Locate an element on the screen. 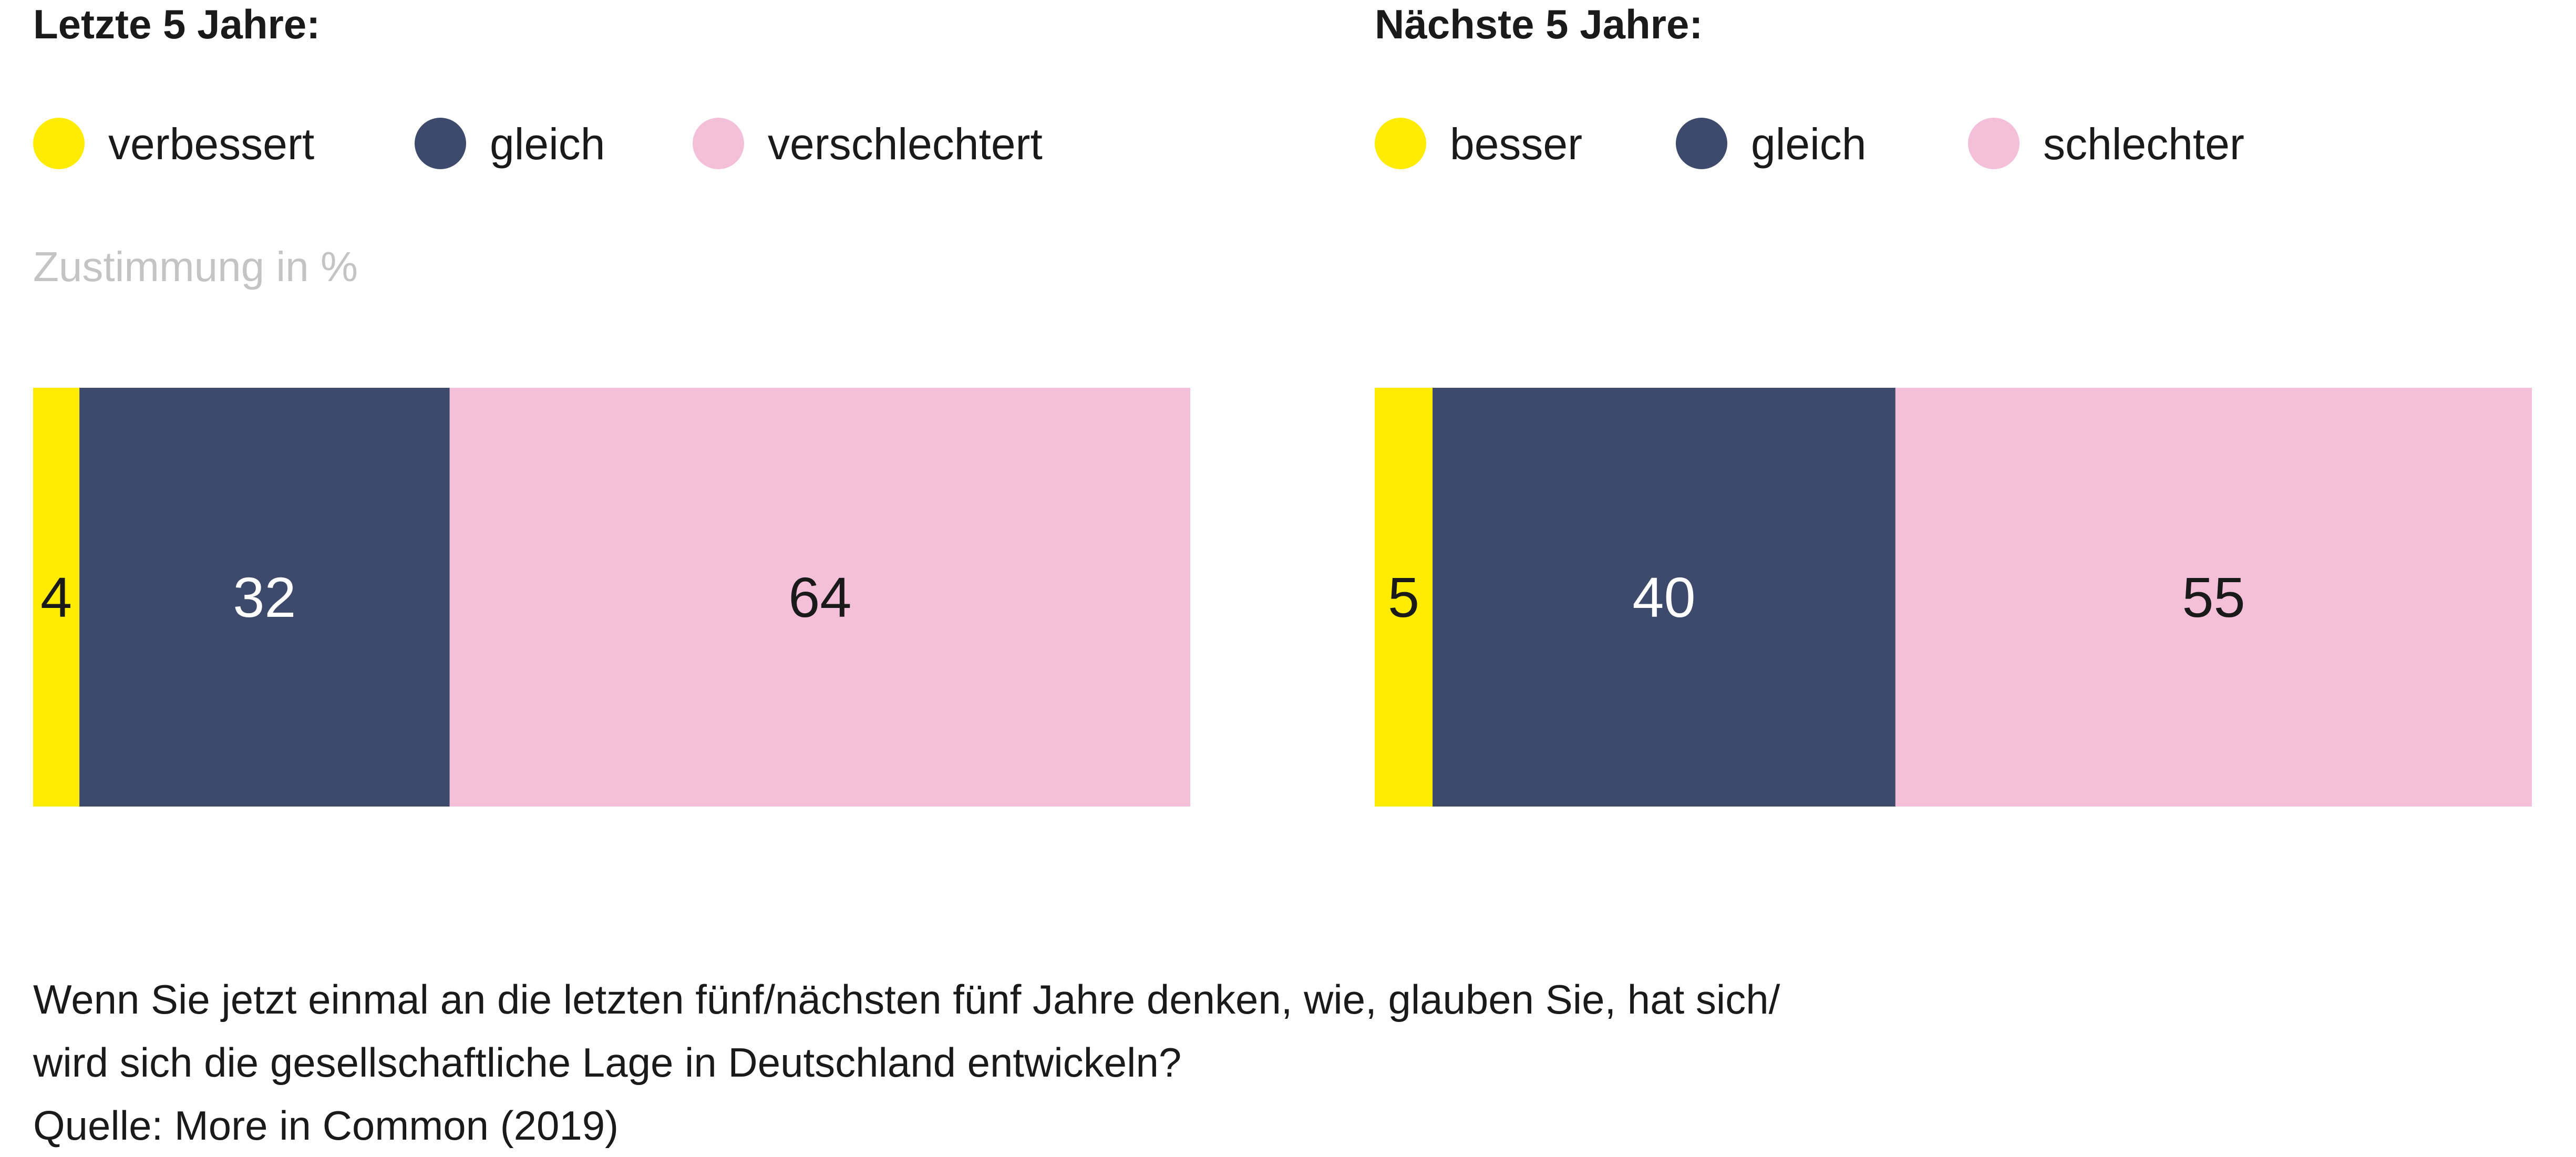 The image size is (2576, 1157). bar-segment-verschlechtert is located at coordinates (819, 597).